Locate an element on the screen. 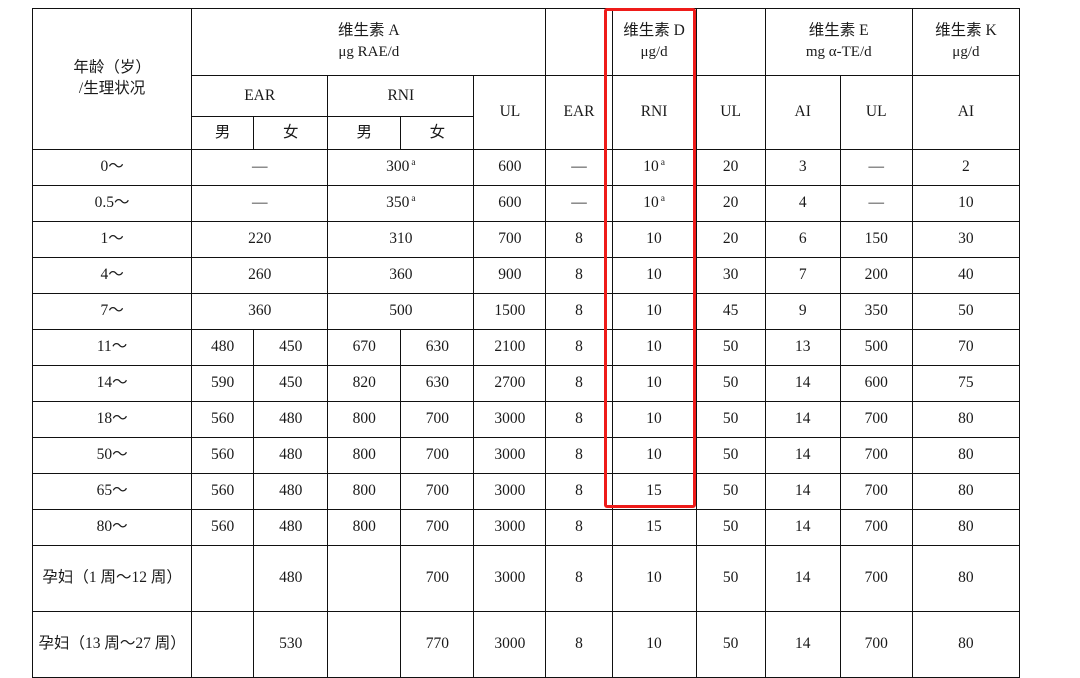 The image size is (1080, 678). cell-e-ai: 7 is located at coordinates (802, 275).